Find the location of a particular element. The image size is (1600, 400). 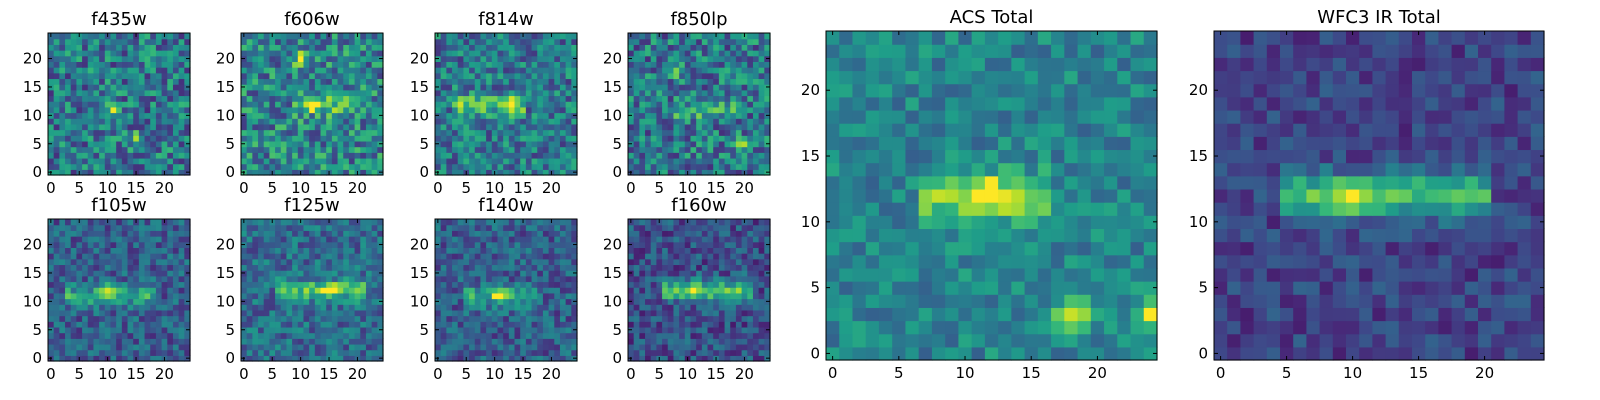

y-tick-label: 15 is located at coordinates (419, 273).